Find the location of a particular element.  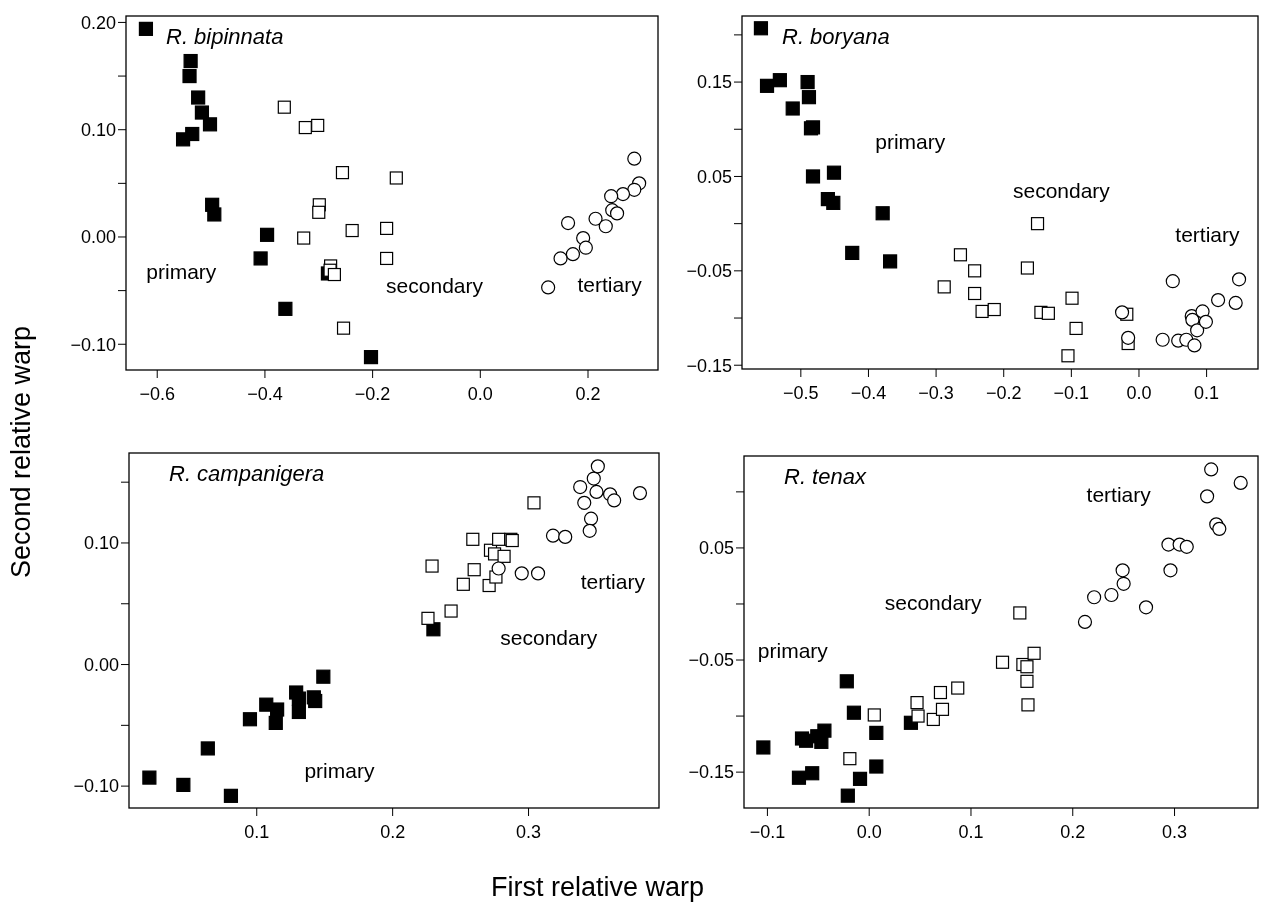

chart-title: R. campanigera is located at coordinates (247, 473).